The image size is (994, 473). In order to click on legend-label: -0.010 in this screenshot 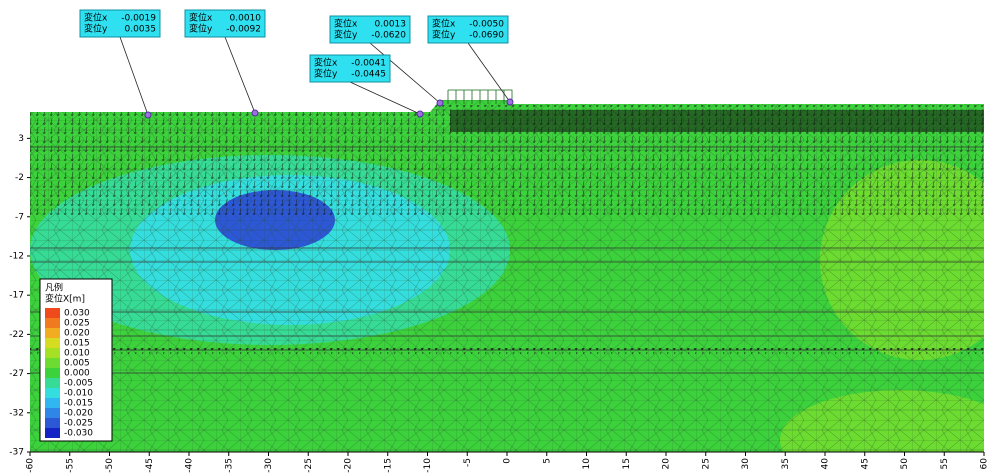, I will do `click(78, 394)`.